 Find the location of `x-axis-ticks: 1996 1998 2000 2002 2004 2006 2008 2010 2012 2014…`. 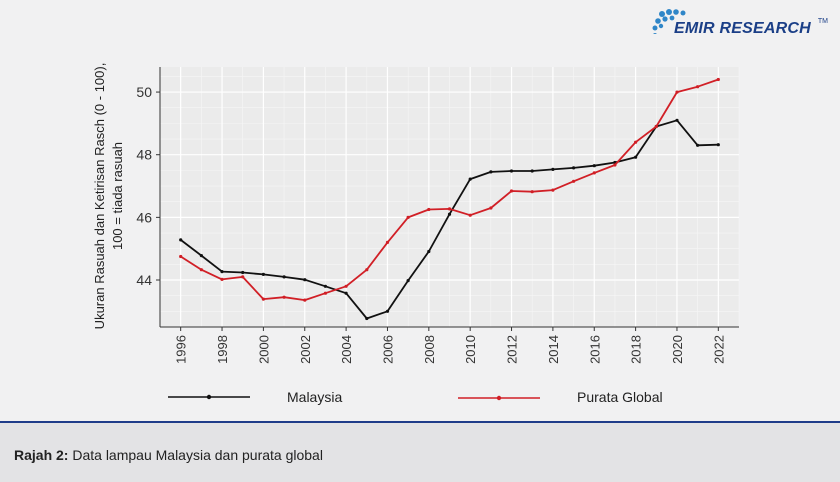

x-axis-ticks: 1996 1998 2000 2002 2004 2006 2008 2010 2012 2014… is located at coordinates (450, 345).